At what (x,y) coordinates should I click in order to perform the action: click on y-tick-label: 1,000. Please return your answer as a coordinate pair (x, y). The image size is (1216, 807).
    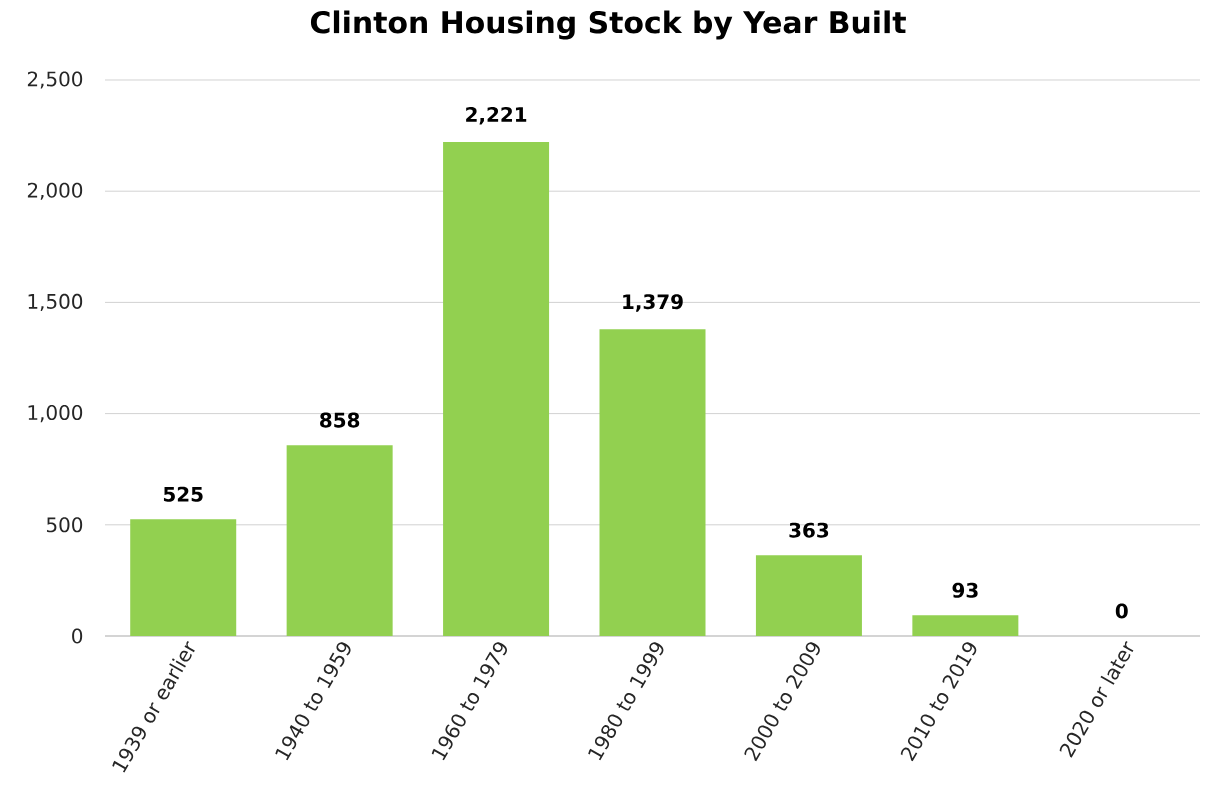
    Looking at the image, I should click on (55, 414).